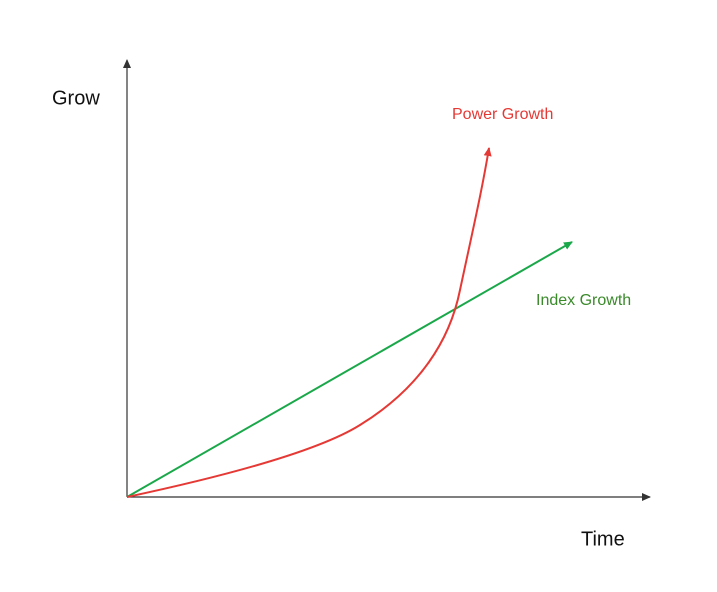 This screenshot has height=592, width=717. Describe the element at coordinates (603, 539) in the screenshot. I see `x-axis-label: Time` at that location.